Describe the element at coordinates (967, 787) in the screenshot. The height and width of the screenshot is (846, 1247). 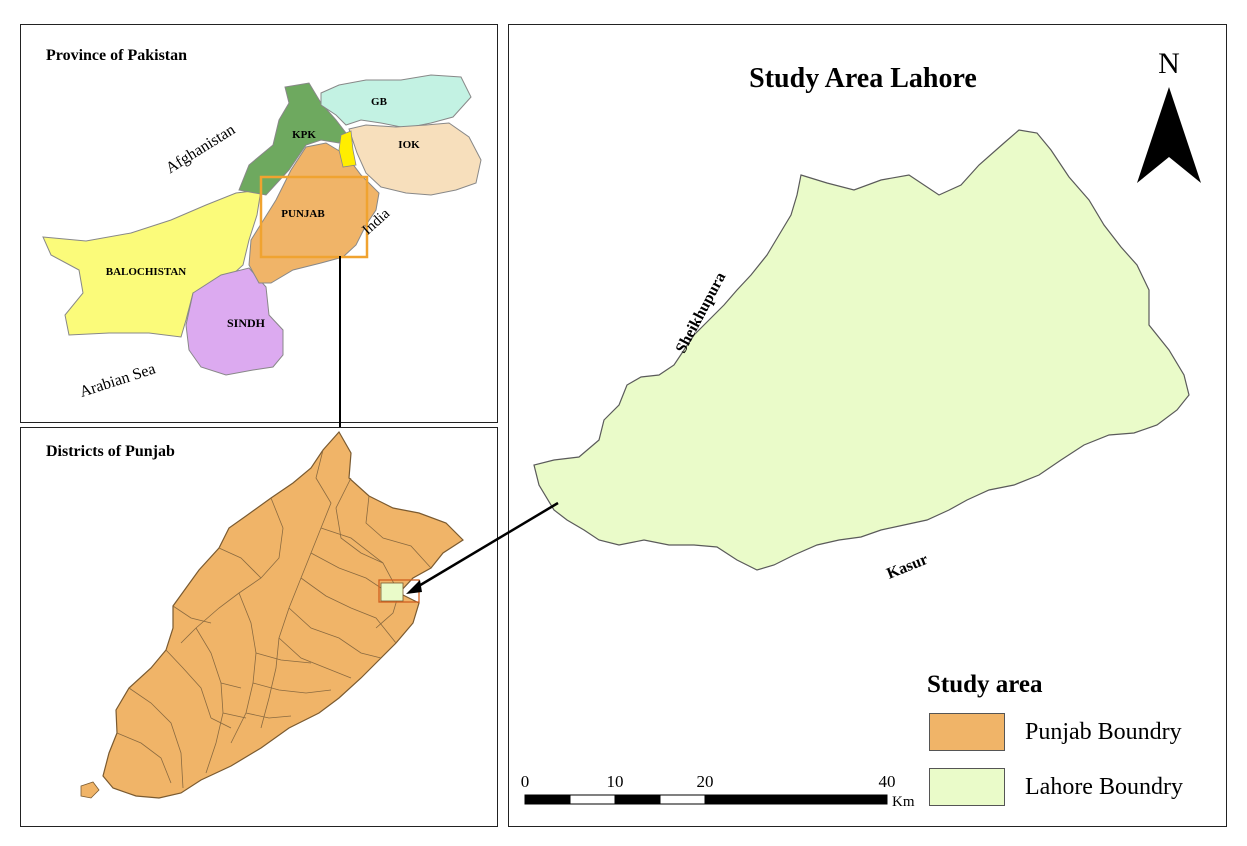
I see `legend-swatch-lahore` at that location.